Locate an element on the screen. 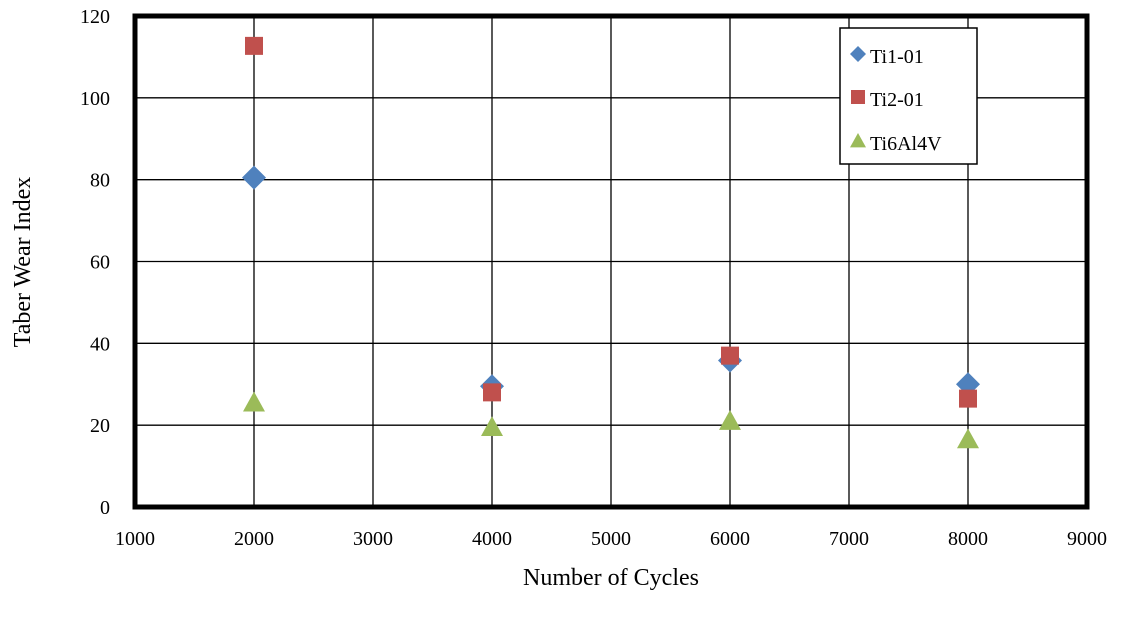 This screenshot has width=1123, height=620. y-tick-label: 80 is located at coordinates (100, 181).